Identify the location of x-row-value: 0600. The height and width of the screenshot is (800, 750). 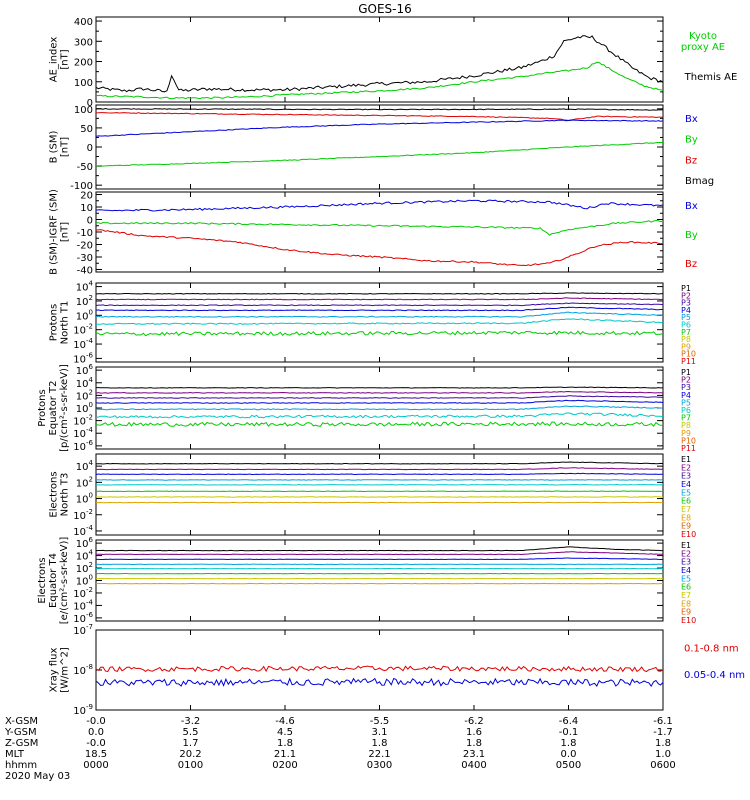
(662, 765).